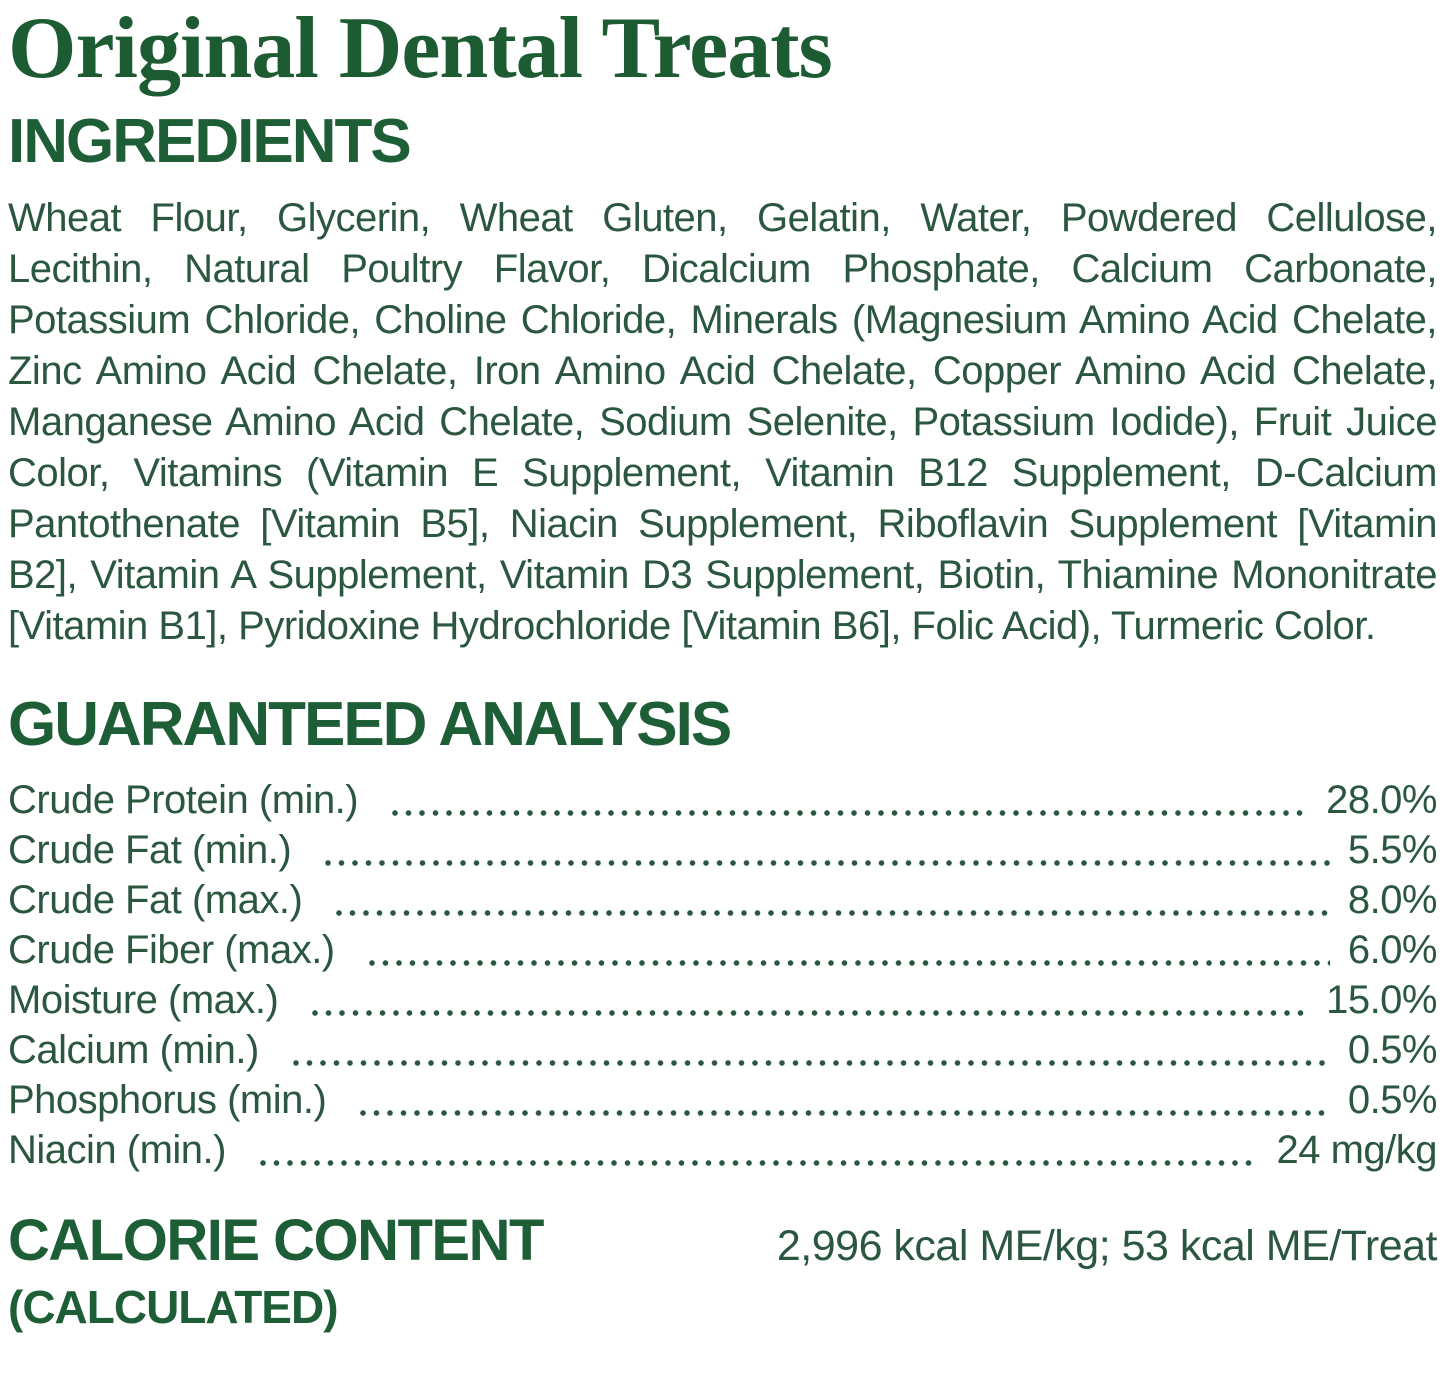  What do you see at coordinates (420, 48) in the screenshot?
I see `page-title: Original Dental Treats` at bounding box center [420, 48].